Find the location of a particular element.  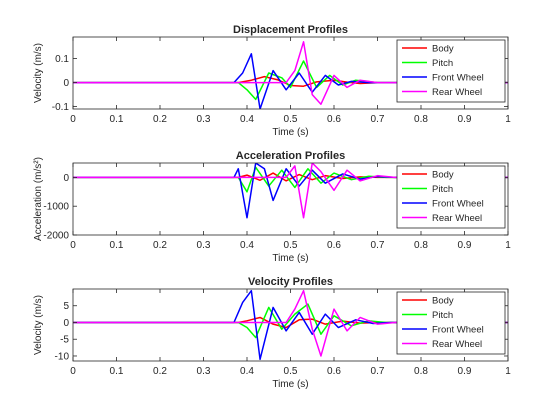

chart-3-xtick-label: 1 is located at coordinates (508, 371).